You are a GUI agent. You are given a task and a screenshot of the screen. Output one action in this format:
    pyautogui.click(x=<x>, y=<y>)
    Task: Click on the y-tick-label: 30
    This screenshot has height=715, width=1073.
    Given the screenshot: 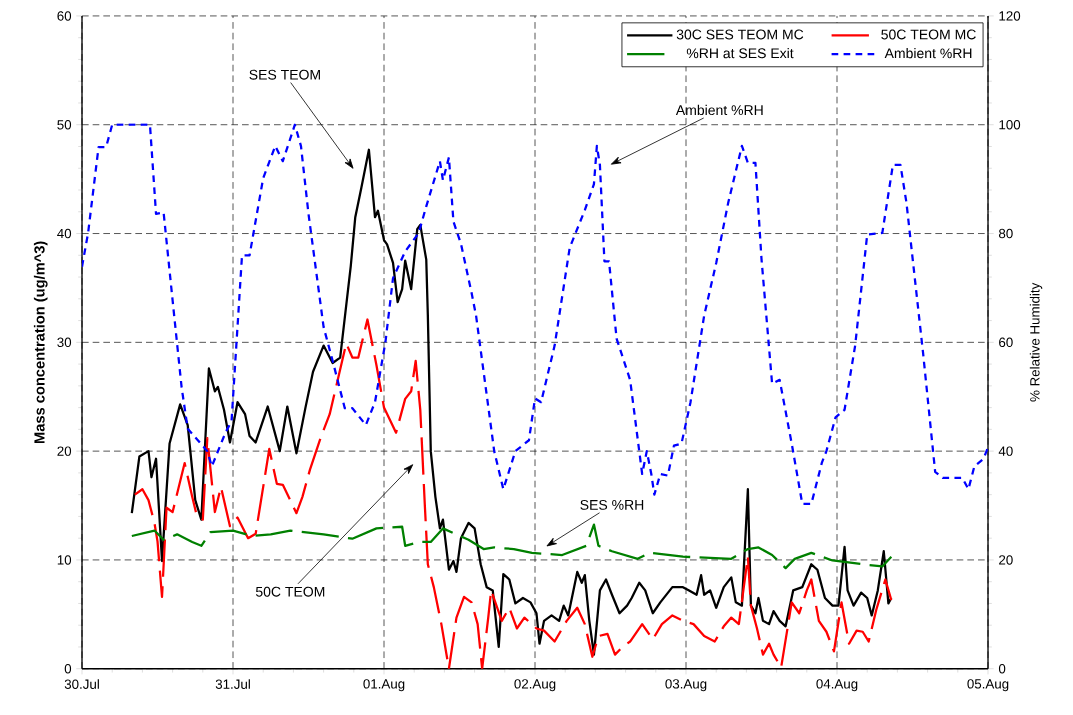 What is the action you would take?
    pyautogui.click(x=64, y=342)
    